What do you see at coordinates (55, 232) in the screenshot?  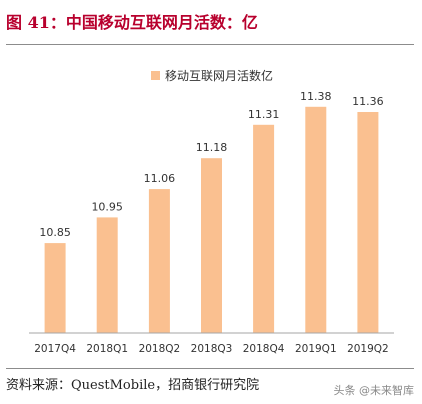 I see `data-label-2017Q4: 10.85` at bounding box center [55, 232].